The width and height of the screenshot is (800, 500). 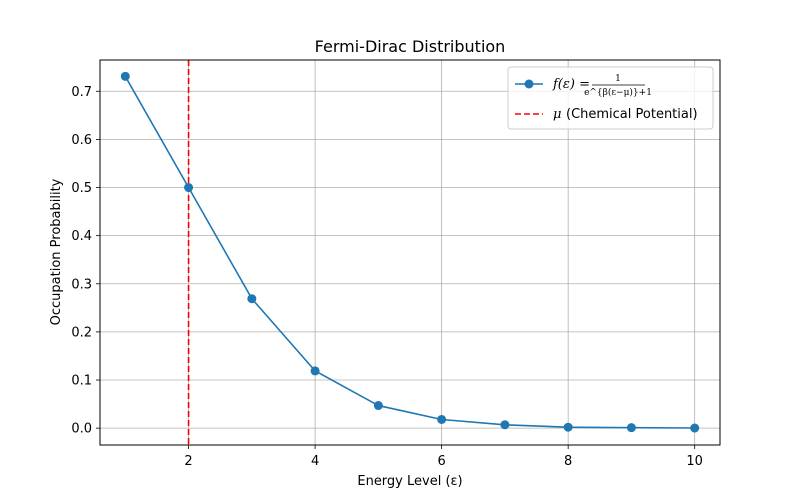 What do you see at coordinates (315, 461) in the screenshot?
I see `x-tick-label: 4` at bounding box center [315, 461].